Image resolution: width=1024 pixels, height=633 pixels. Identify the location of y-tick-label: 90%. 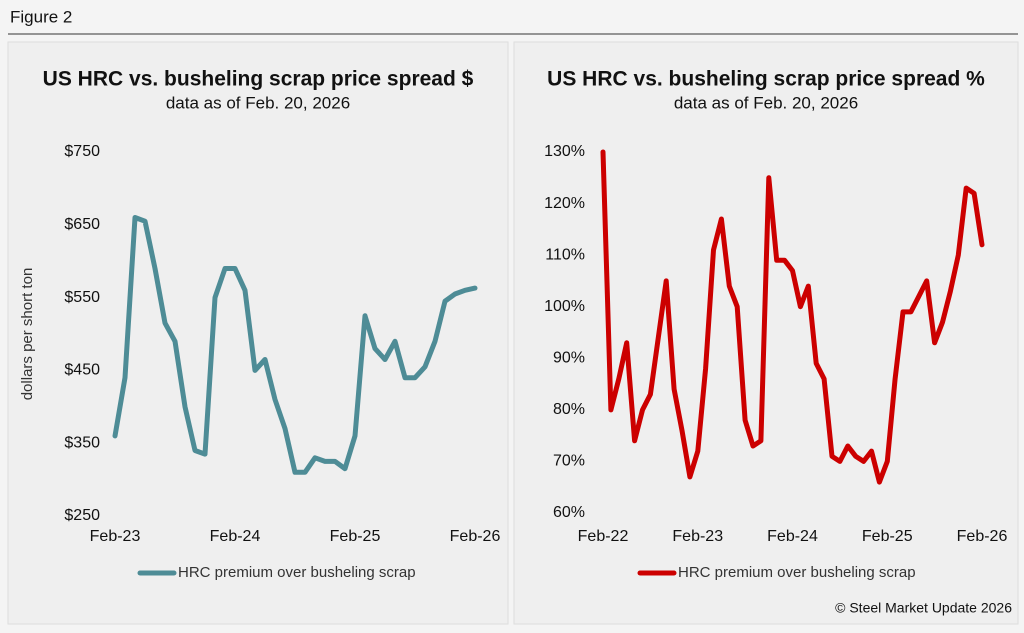
(569, 358).